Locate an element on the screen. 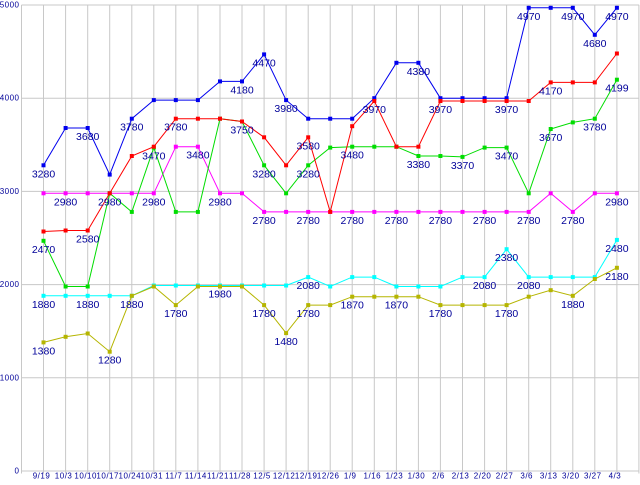 The width and height of the screenshot is (640, 485). svg-text: 2000 is located at coordinates (10, 284).